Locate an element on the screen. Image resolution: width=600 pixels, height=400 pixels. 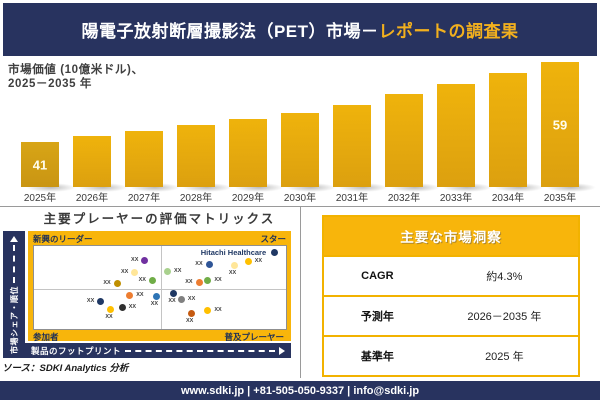
x-axis-tick-label: 2026年 is located at coordinates (92, 198).